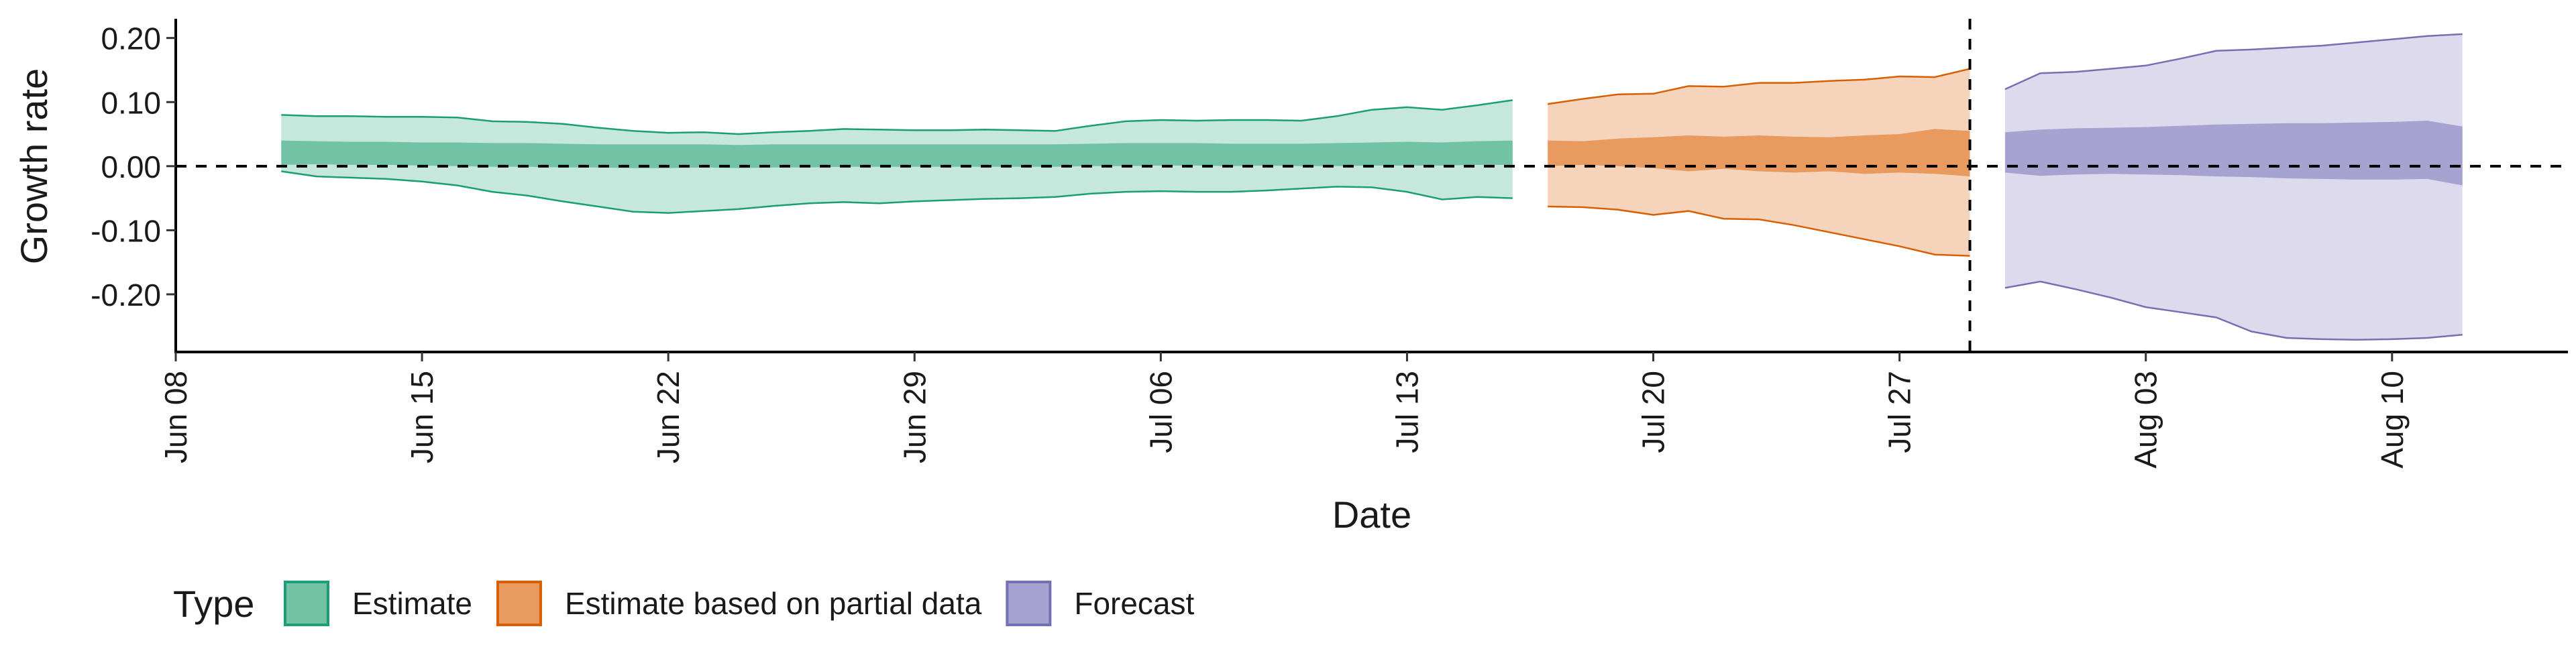 This screenshot has height=647, width=2576. Describe the element at coordinates (1759, 153) in the screenshot. I see `estimate-based-on-partial-data-inner-band` at that location.